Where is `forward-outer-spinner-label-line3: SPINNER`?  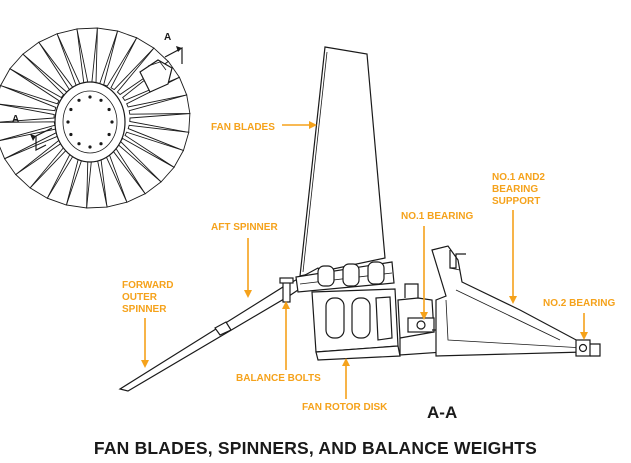
forward-outer-spinner-label-line3: SPINNER is located at coordinates (144, 309).